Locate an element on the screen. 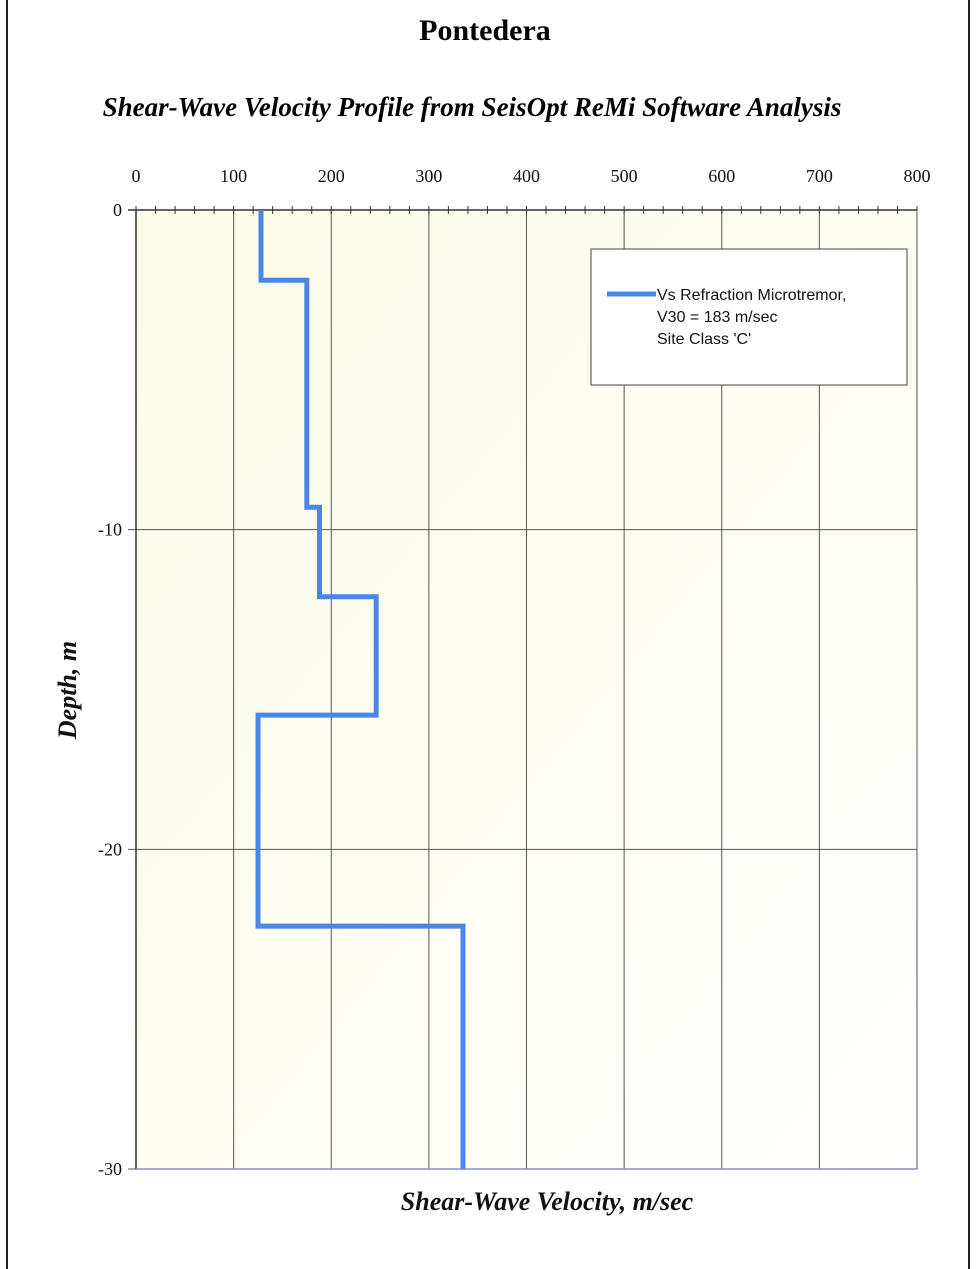 The image size is (976, 1269). x-tick-label: 200 is located at coordinates (331, 176).